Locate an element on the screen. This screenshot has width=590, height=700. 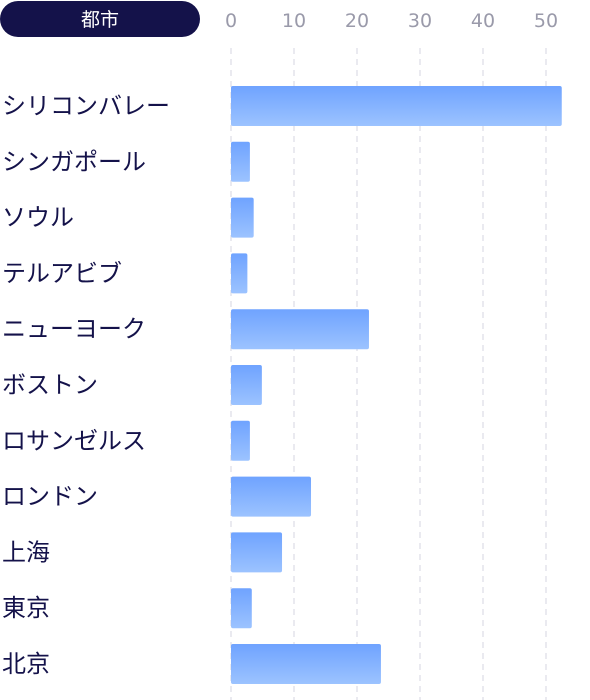
x-tick-label: 0 is located at coordinates (231, 21).